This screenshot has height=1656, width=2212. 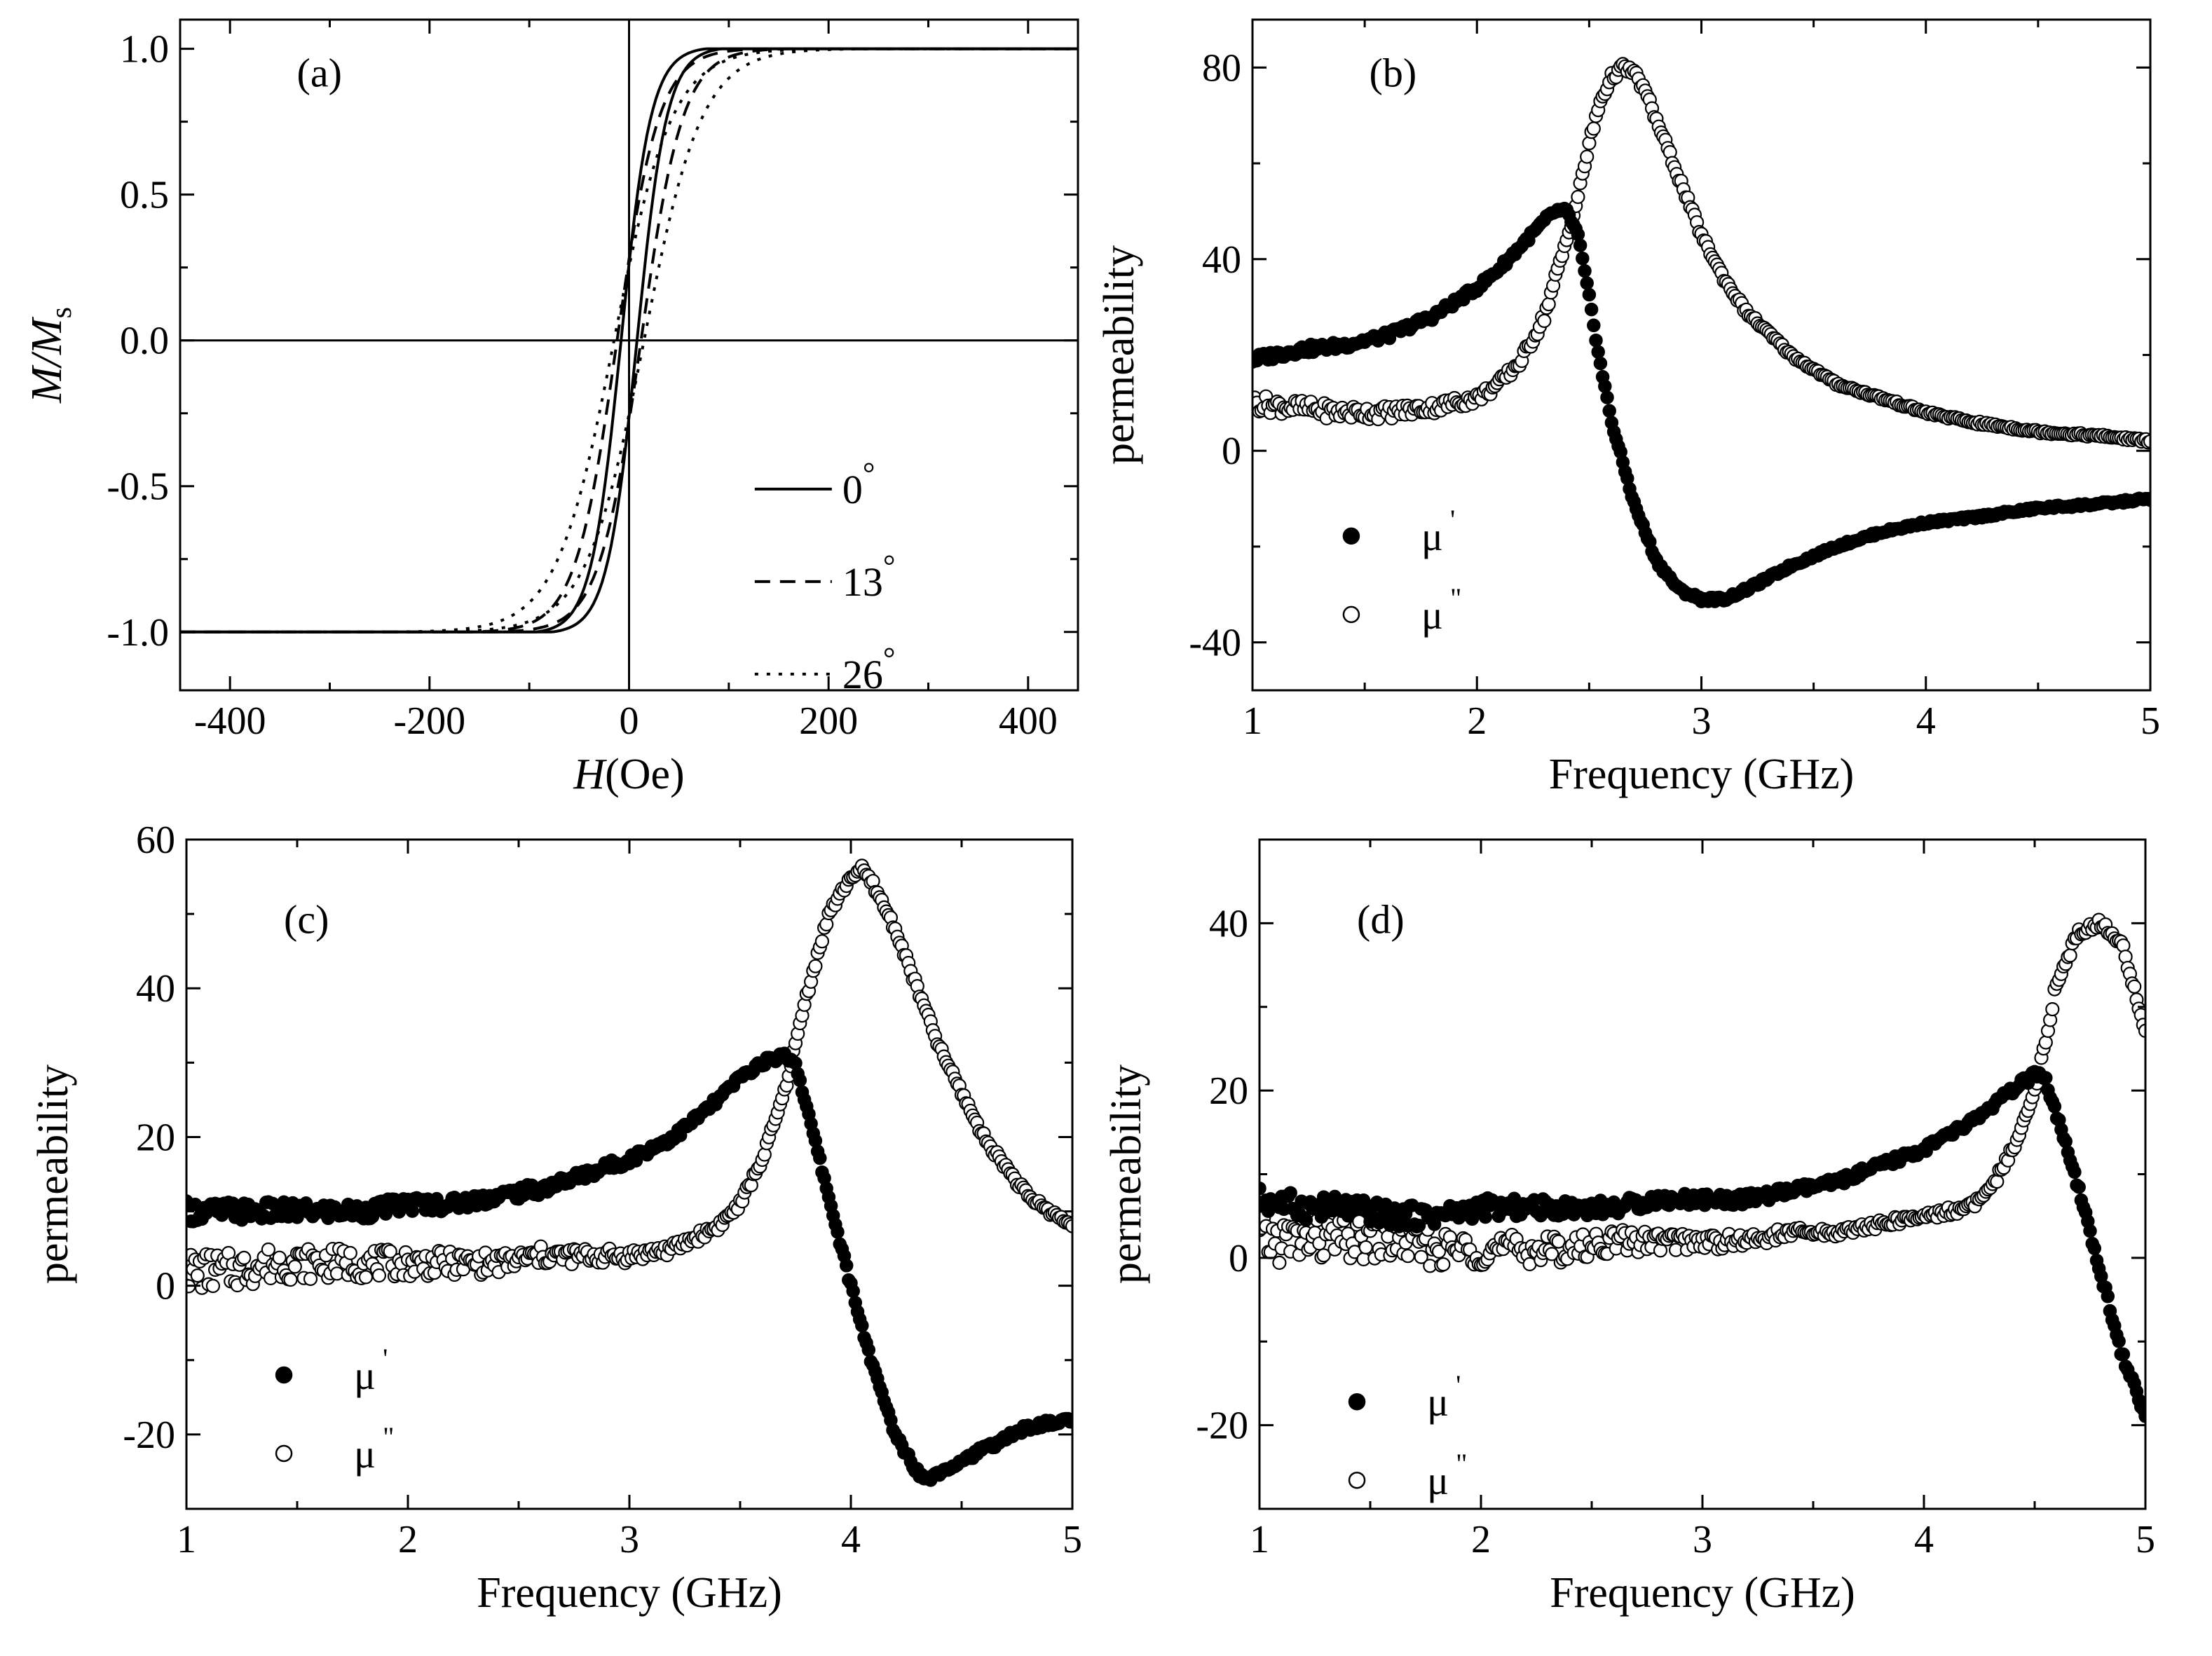 I want to click on legend-label: 0°, so click(x=858, y=484).